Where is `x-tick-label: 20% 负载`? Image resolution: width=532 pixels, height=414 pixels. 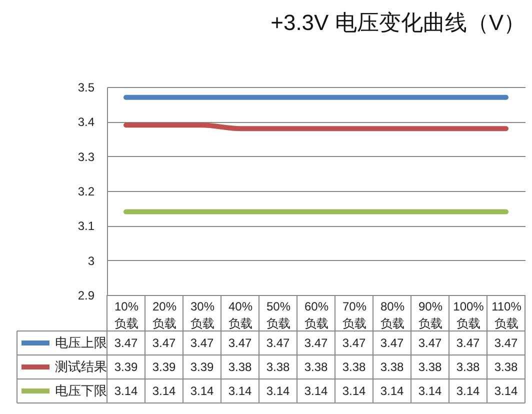 x-tick-label: 20% 负载 is located at coordinates (164, 315).